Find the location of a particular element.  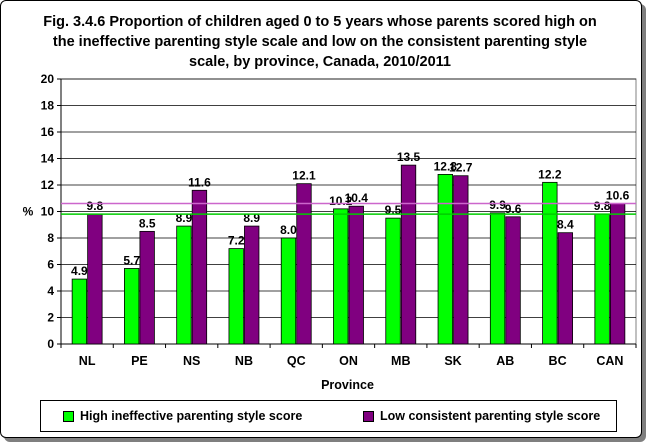

bar-series-2-AB is located at coordinates (513, 280).